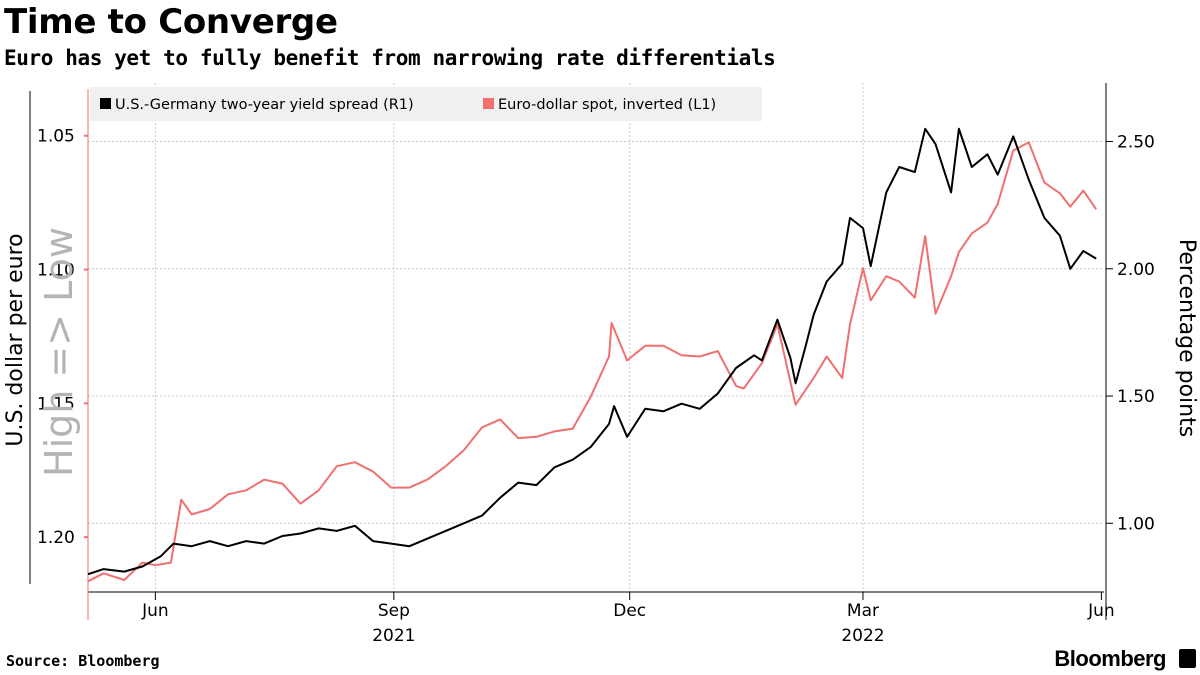 This screenshot has width=1200, height=675. What do you see at coordinates (56, 271) in the screenshot?
I see `left-tick-label: 1.10` at bounding box center [56, 271].